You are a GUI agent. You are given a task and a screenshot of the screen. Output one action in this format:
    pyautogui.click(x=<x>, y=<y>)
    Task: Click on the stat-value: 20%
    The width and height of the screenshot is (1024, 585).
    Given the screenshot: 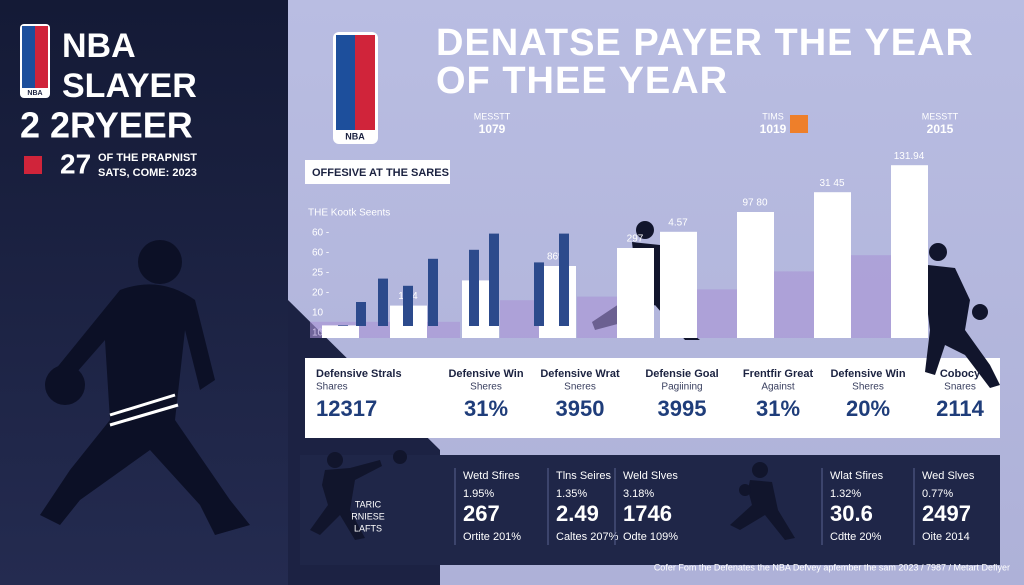 What is the action you would take?
    pyautogui.click(x=868, y=408)
    